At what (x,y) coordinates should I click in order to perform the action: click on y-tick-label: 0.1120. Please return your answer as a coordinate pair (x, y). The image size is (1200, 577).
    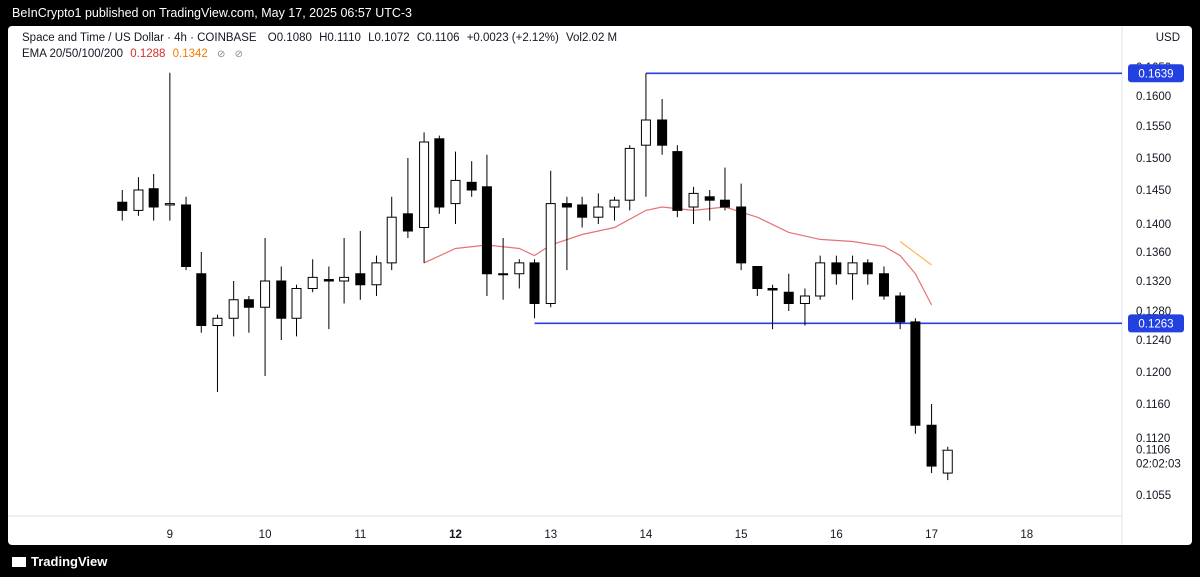
    Looking at the image, I should click on (1153, 439).